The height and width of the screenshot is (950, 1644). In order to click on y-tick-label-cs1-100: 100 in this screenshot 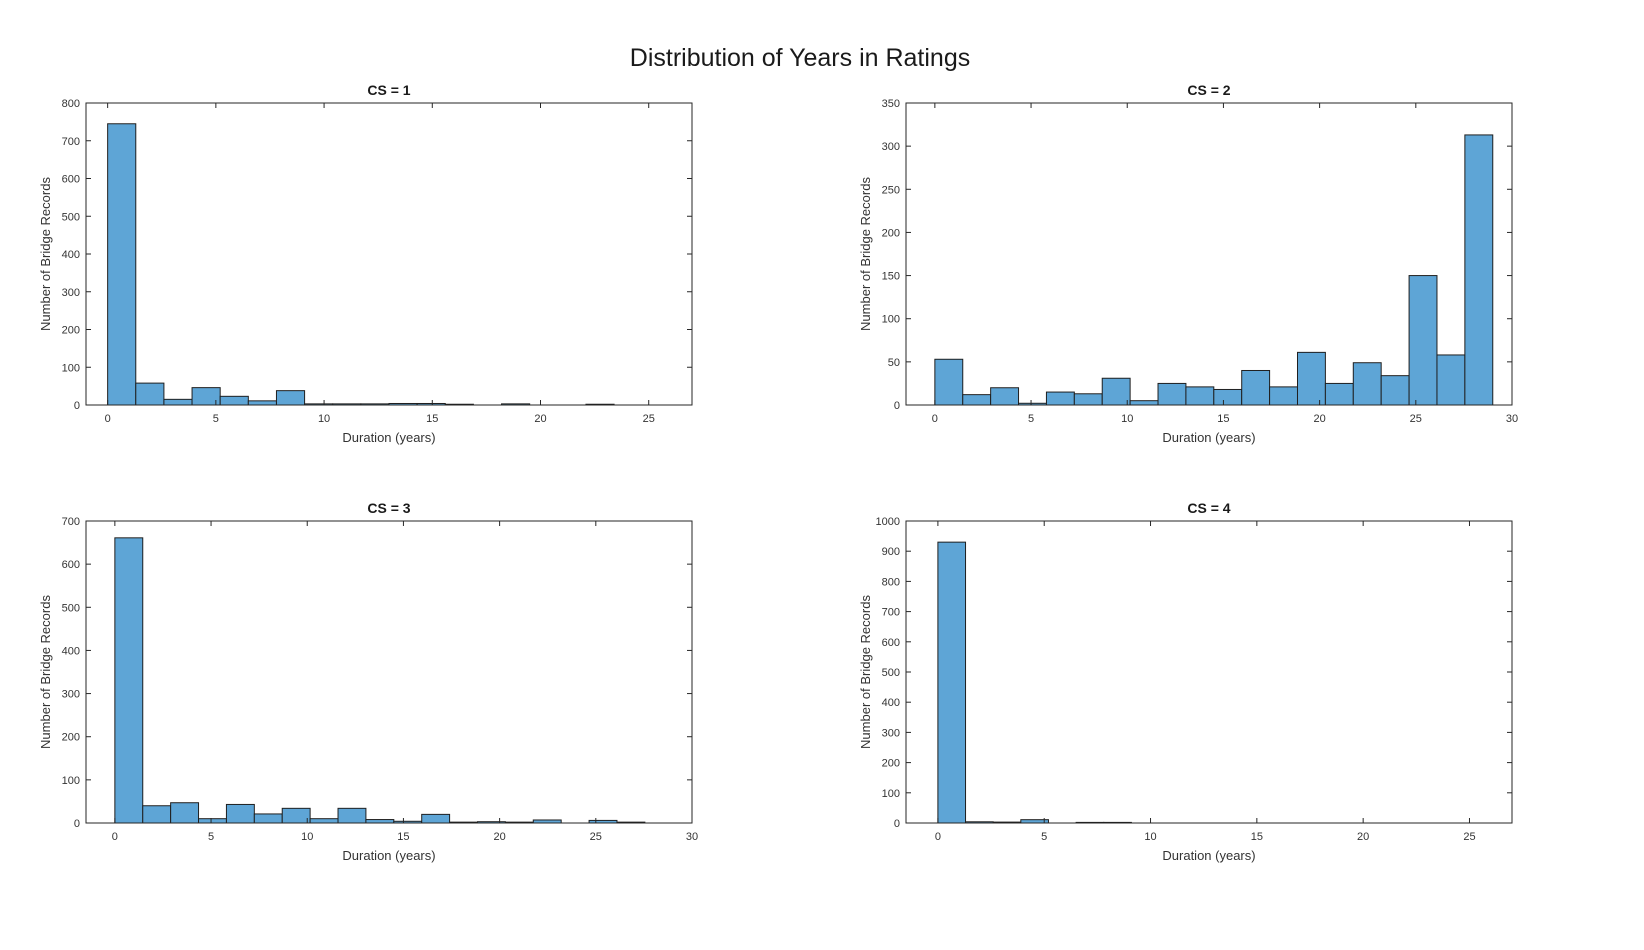, I will do `click(71, 368)`.